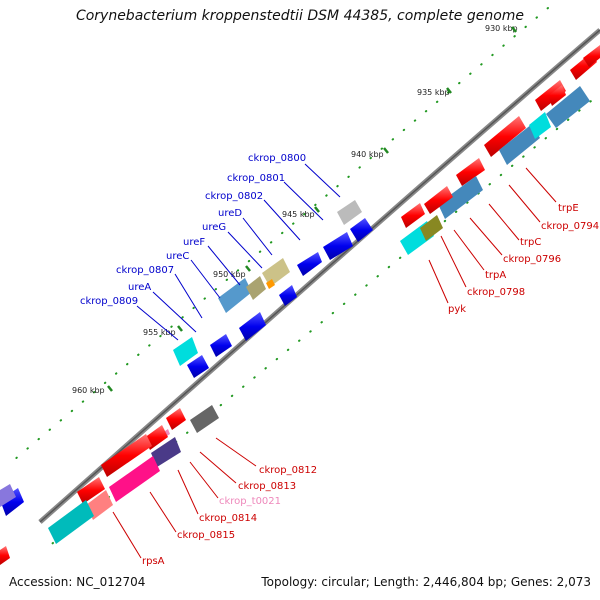 Image resolution: width=600 pixels, height=600 pixels. I want to click on gene-blue-inner2, so click(568, 107).